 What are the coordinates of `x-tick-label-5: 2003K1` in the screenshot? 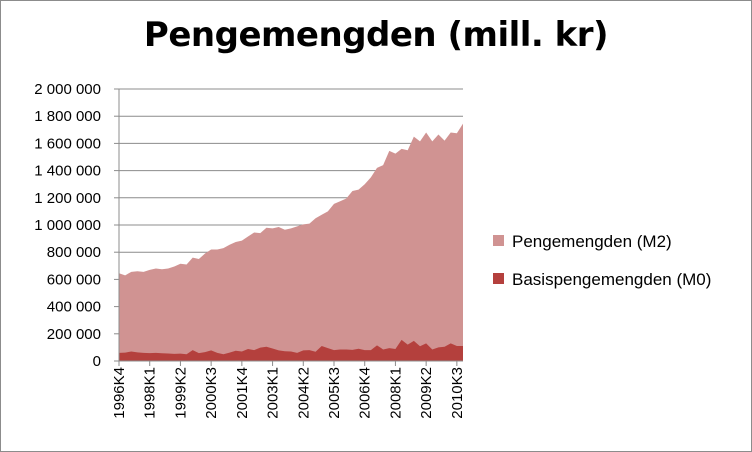 It's located at (273, 393).